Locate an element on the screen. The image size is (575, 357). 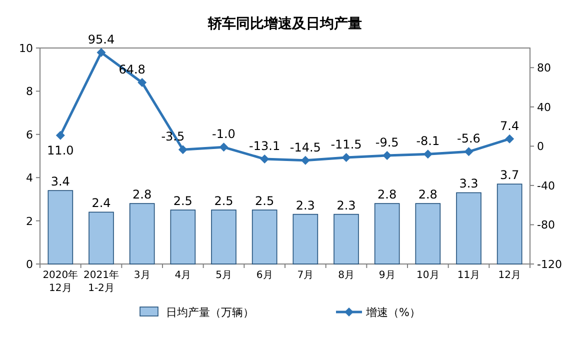
x-tick-label: 6月 is located at coordinates (264, 275).